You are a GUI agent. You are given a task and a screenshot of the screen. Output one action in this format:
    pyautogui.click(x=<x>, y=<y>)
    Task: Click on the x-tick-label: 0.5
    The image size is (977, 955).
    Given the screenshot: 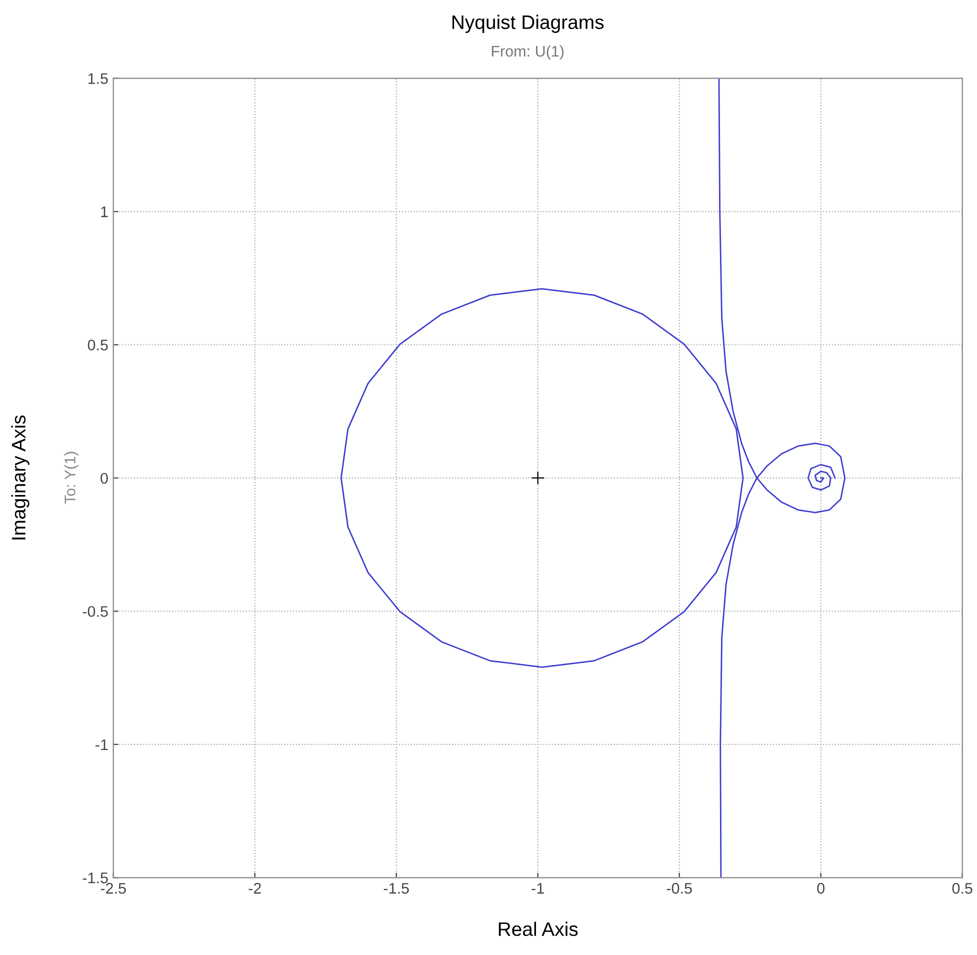 What is the action you would take?
    pyautogui.click(x=962, y=888)
    